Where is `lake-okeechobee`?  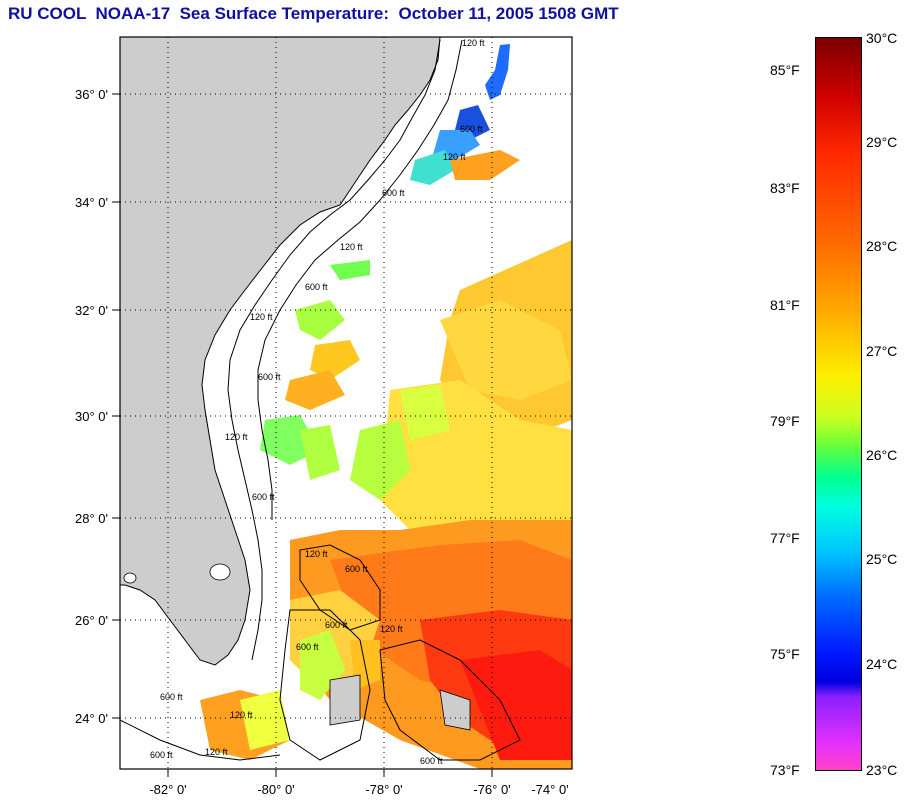
lake-okeechobee is located at coordinates (220, 572).